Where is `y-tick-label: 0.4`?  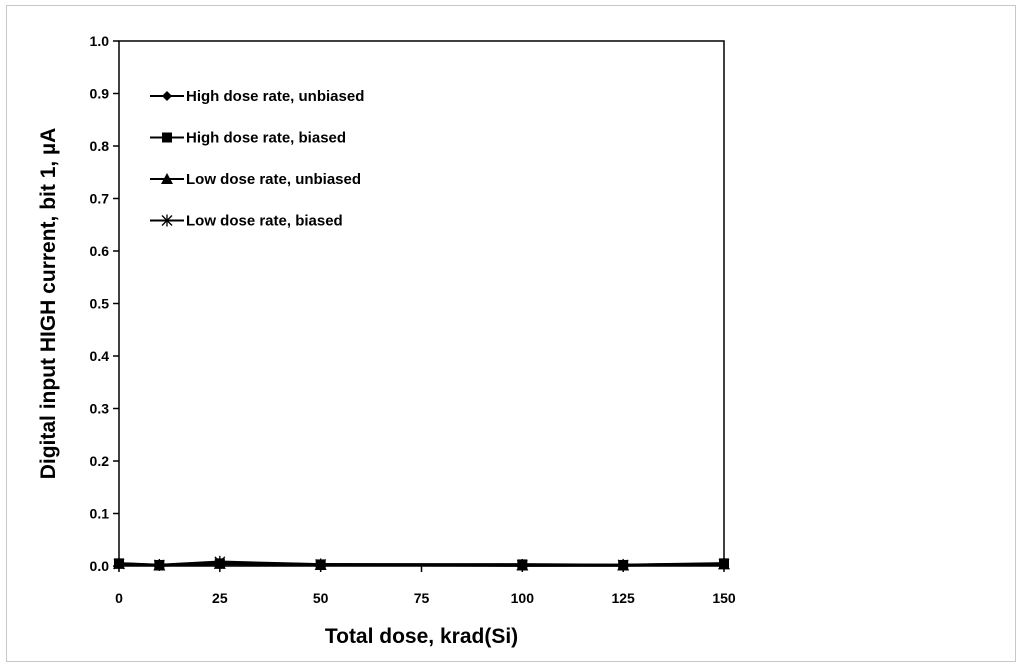
y-tick-label: 0.4 is located at coordinates (100, 356).